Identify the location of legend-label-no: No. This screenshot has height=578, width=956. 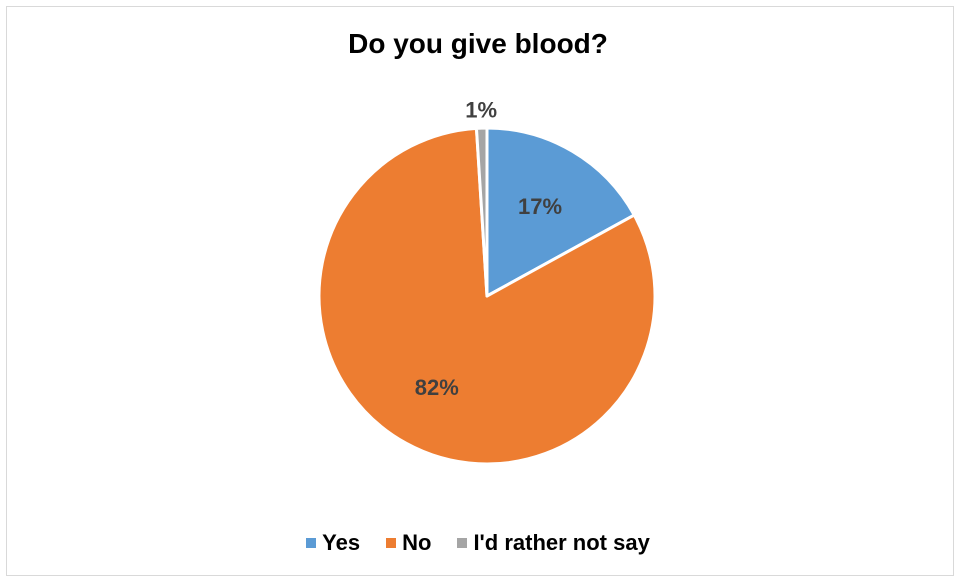
(417, 542).